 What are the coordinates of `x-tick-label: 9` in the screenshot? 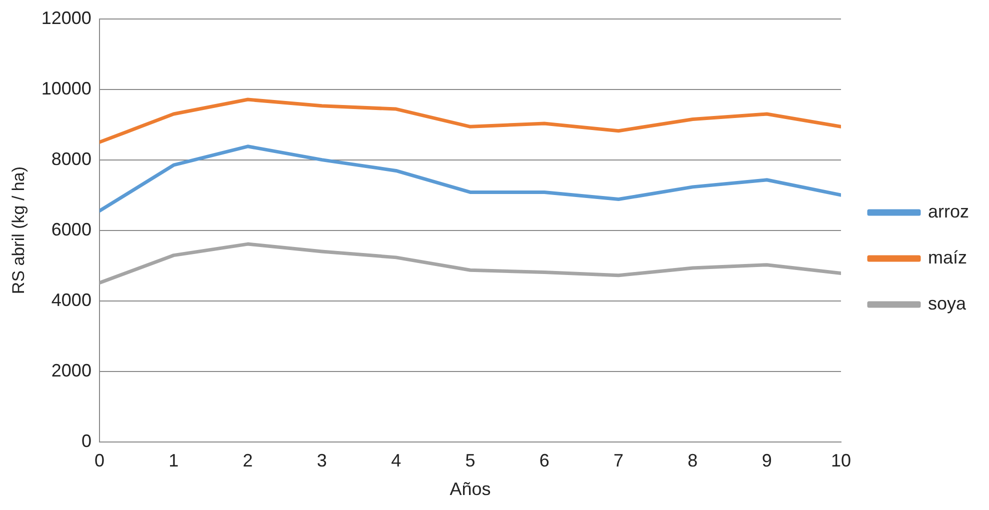 It's located at (767, 460).